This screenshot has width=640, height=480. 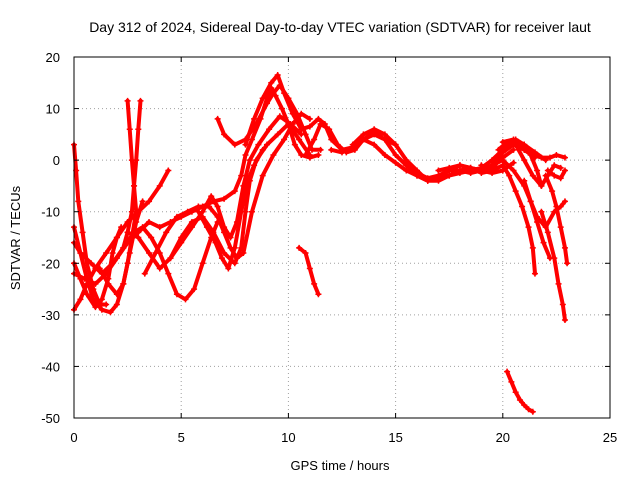 What do you see at coordinates (78, 201) in the screenshot?
I see `data-point-s1` at bounding box center [78, 201].